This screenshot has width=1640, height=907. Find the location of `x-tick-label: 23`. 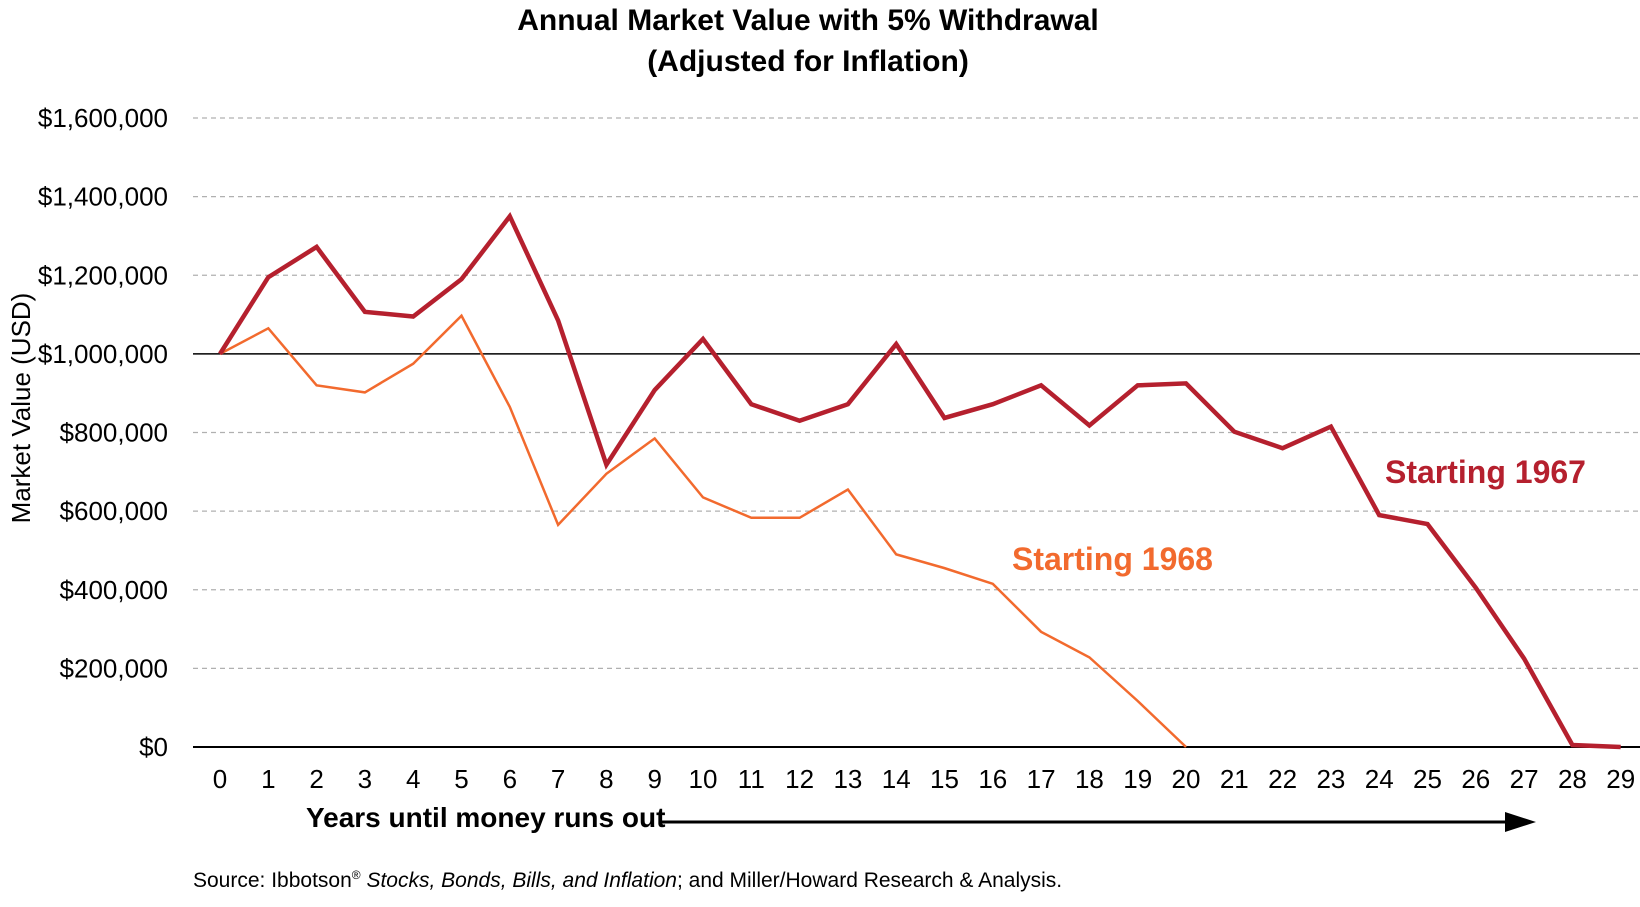

x-tick-label: 23 is located at coordinates (1330, 779).